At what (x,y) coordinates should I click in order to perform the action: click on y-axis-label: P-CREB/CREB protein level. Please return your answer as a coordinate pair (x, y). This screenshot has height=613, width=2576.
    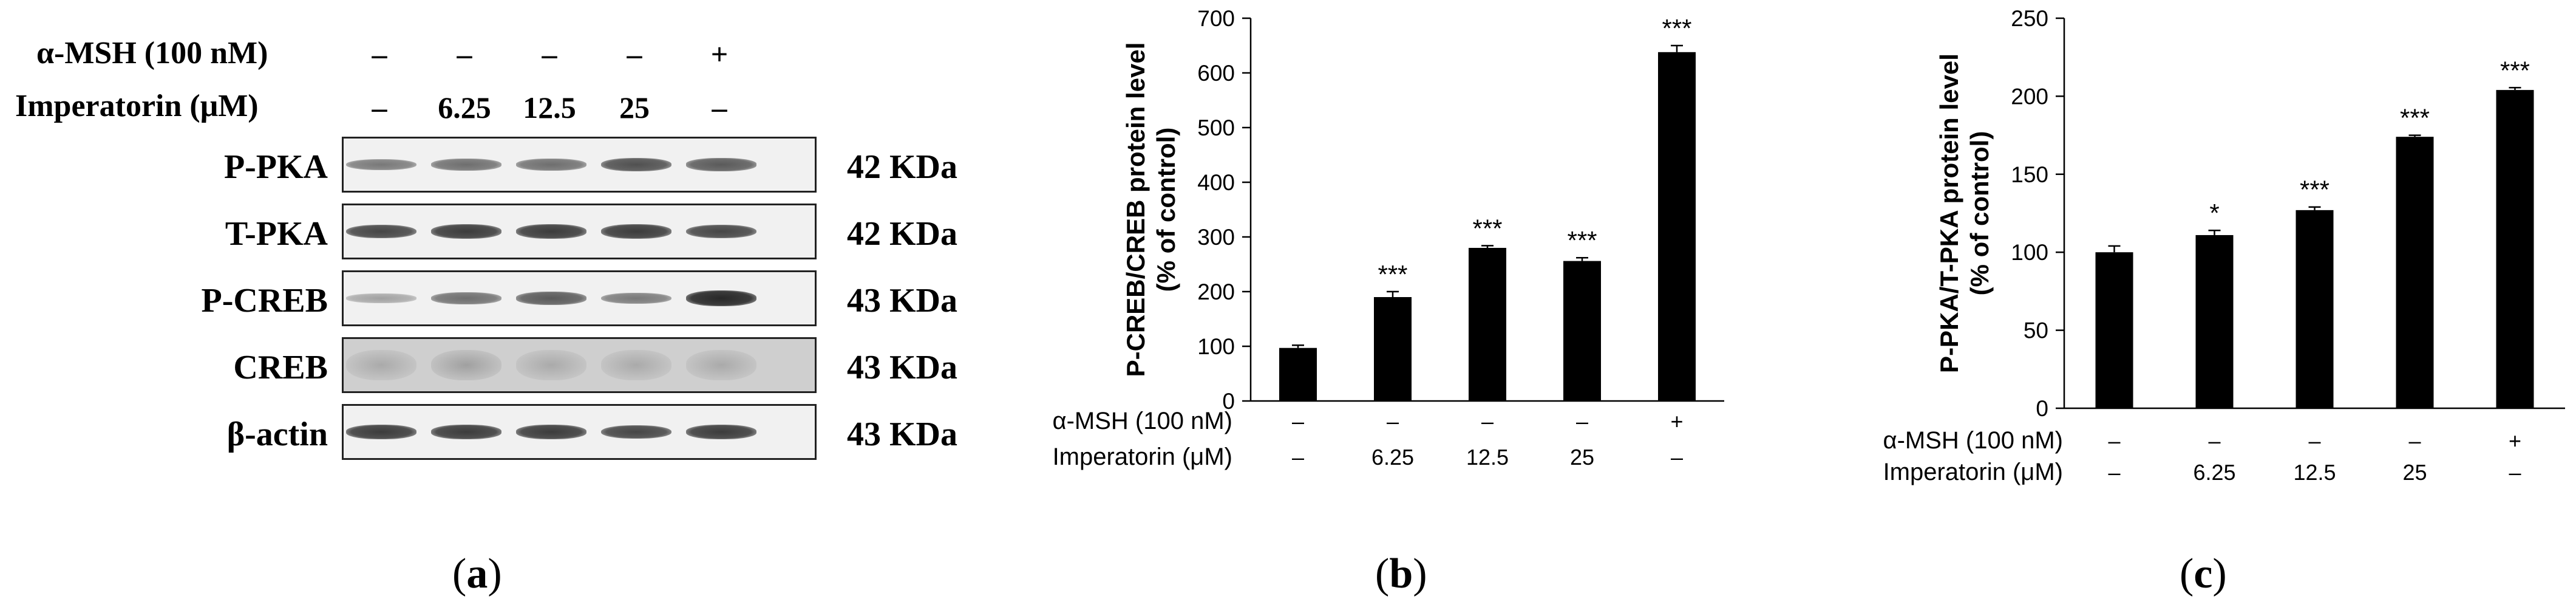
    Looking at the image, I should click on (1135, 210).